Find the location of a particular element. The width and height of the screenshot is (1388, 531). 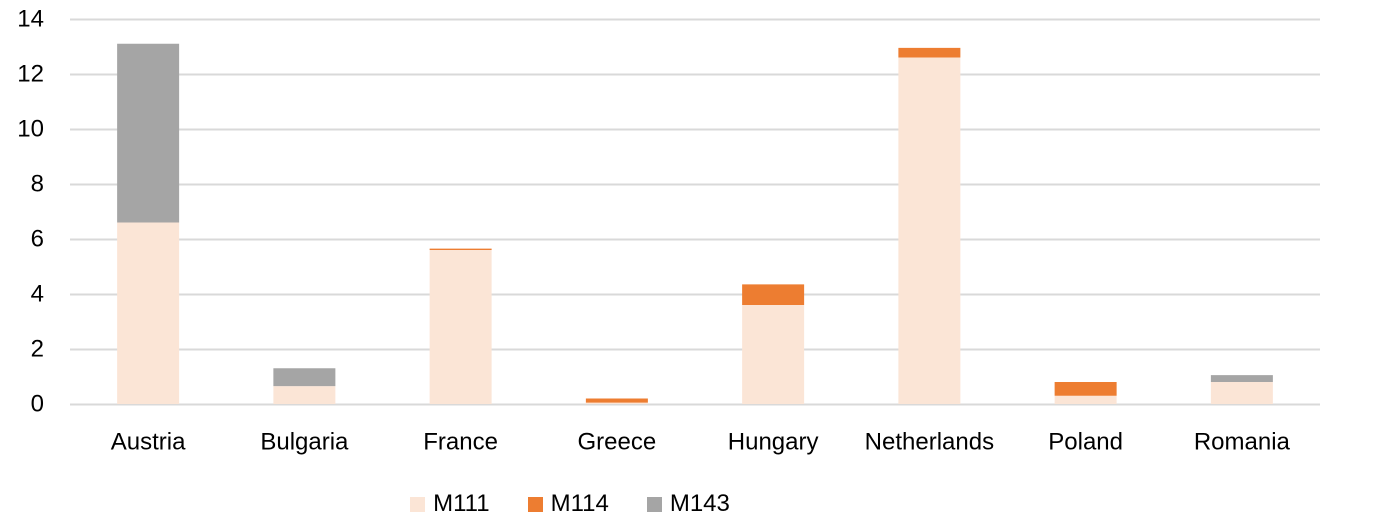

bar-netherlands-m114 is located at coordinates (929, 52).